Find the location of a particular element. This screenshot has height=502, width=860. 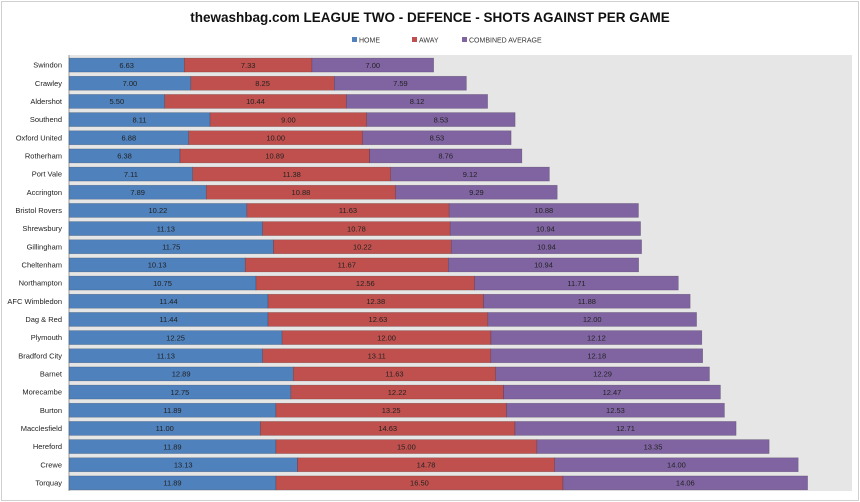

data-label: 7.59 is located at coordinates (400, 83).